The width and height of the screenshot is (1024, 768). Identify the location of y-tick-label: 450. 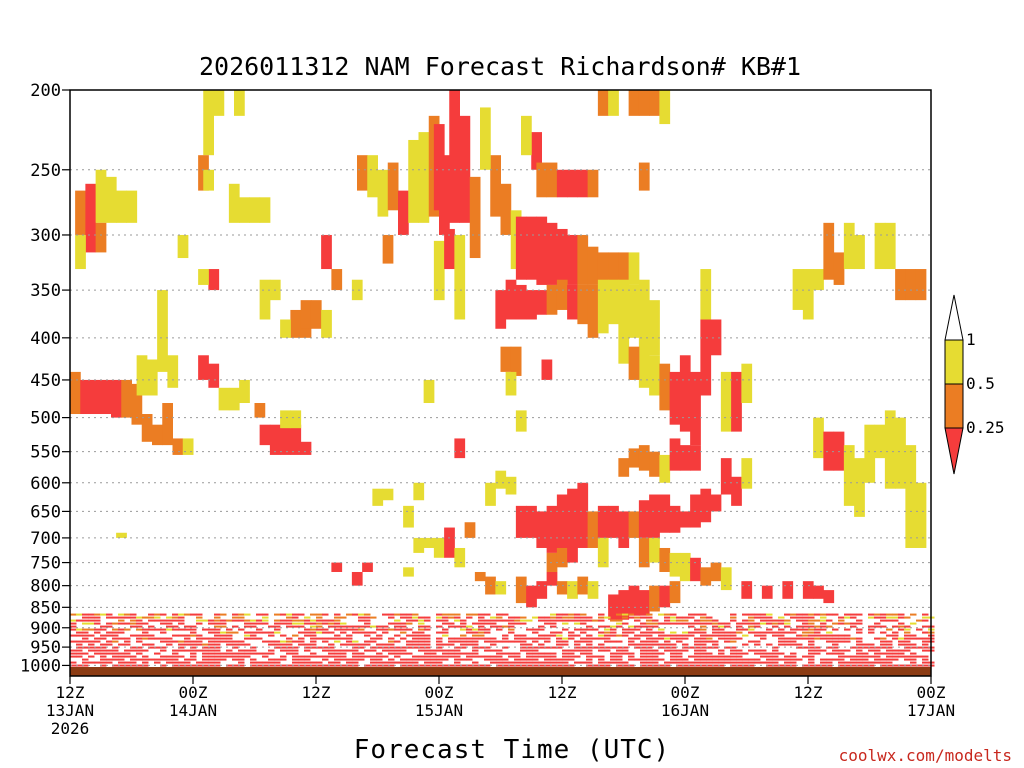
(45, 381).